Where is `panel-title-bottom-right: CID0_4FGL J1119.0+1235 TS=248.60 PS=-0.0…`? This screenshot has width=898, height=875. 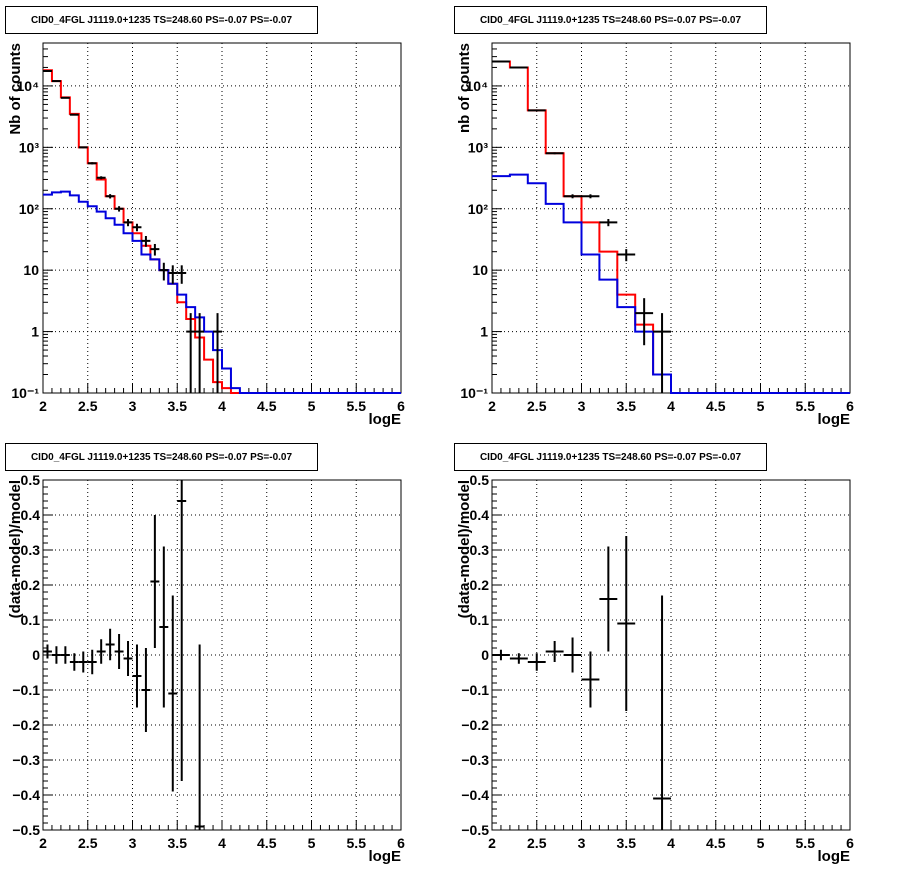 panel-title-bottom-right: CID0_4FGL J1119.0+1235 TS=248.60 PS=-0.0… is located at coordinates (610, 457).